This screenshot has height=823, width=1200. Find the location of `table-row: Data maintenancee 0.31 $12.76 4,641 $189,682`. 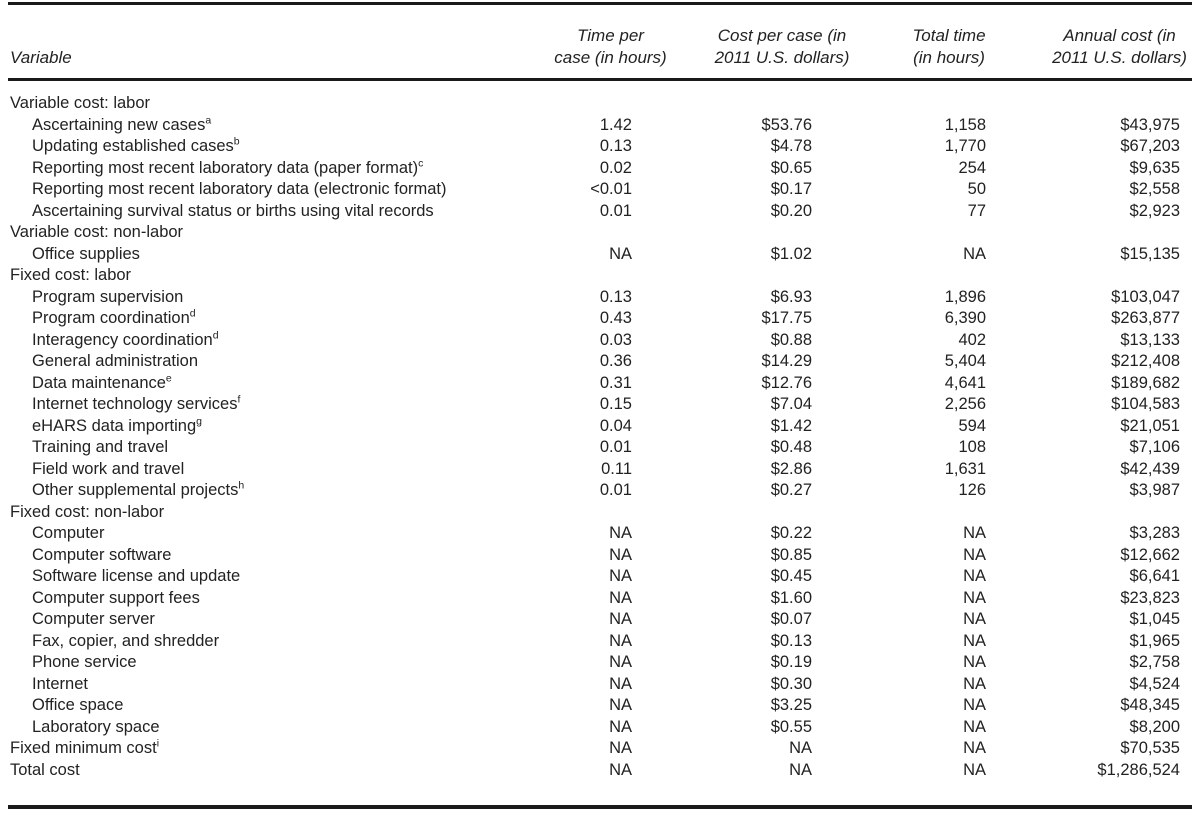

table-row: Data maintenancee 0.31 $12.76 4,641 $189,682 is located at coordinates (600, 384).